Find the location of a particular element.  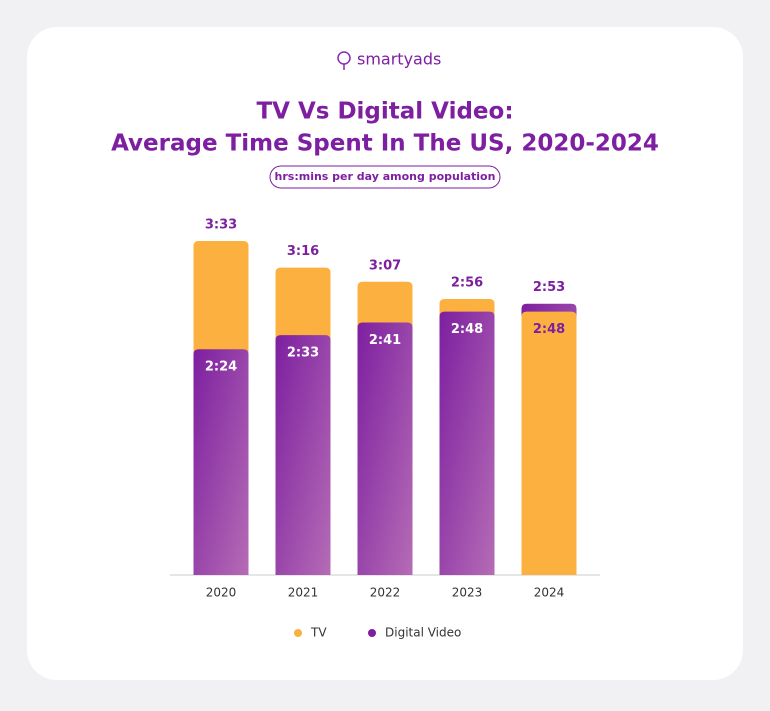

x-tick-label: 2021 is located at coordinates (303, 593).